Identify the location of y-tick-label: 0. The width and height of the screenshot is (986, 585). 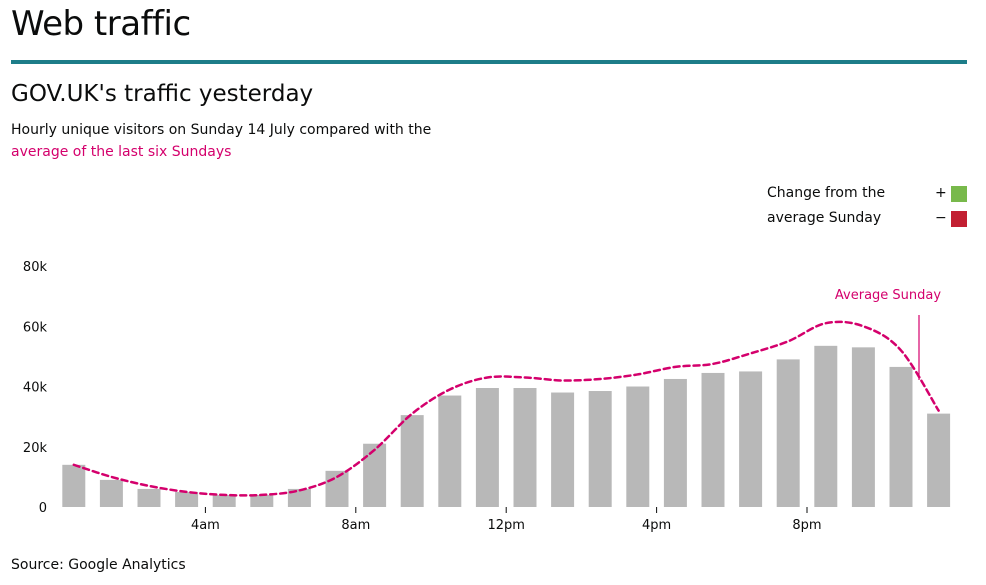
(43, 508).